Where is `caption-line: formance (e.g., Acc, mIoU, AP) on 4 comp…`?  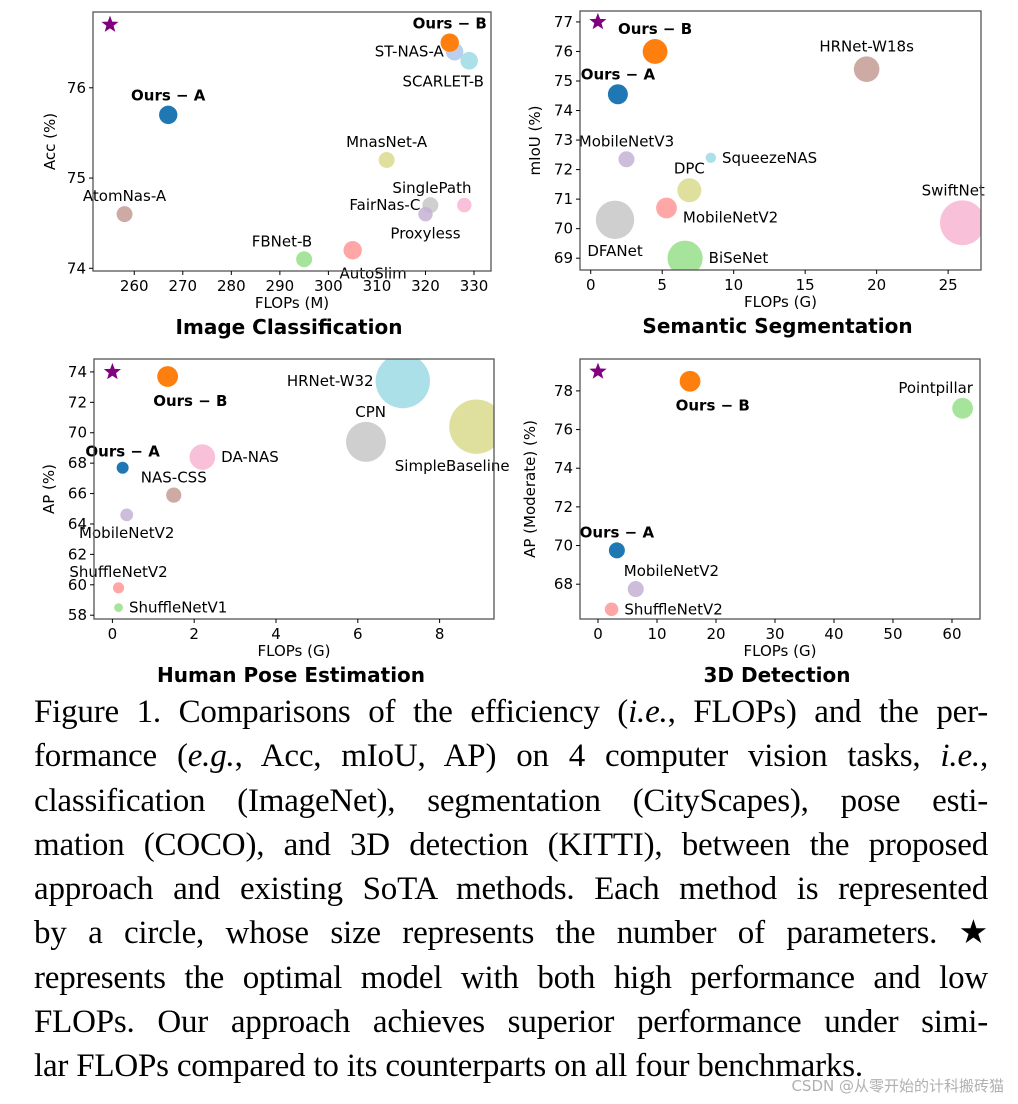
caption-line: formance (e.g., Acc, mIoU, AP) on 4 comp… is located at coordinates (511, 756).